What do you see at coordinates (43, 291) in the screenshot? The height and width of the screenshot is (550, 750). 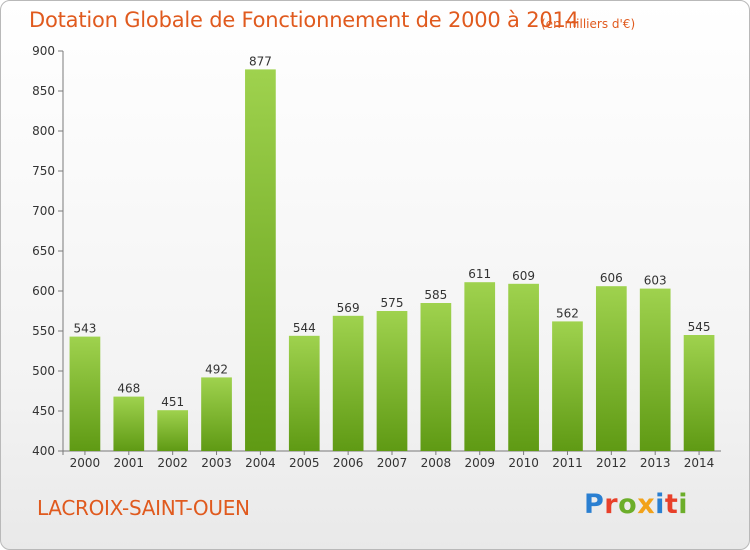 I see `y-tick-label: 600` at bounding box center [43, 291].